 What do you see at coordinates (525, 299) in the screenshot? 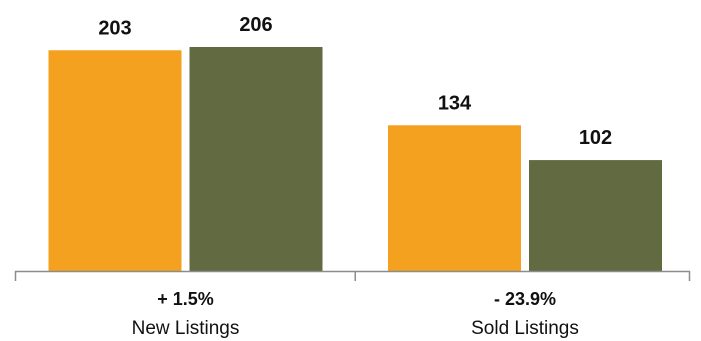
I see `change-label: - 23.9%` at bounding box center [525, 299].